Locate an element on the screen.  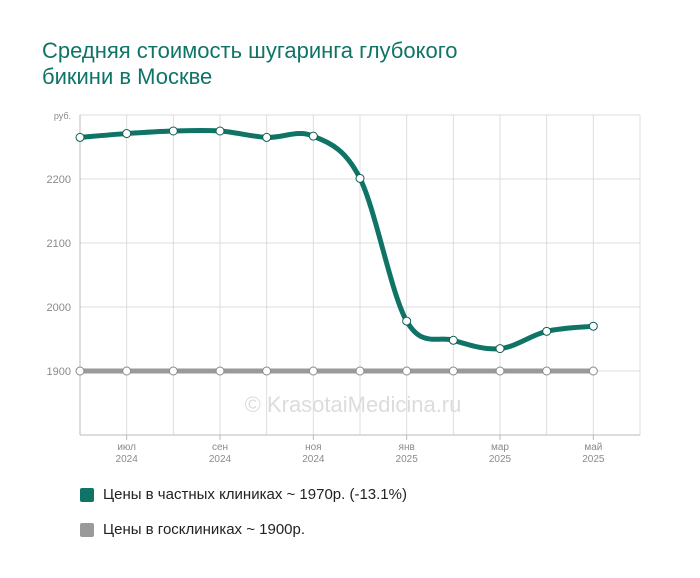
chart-title-line-1: Средняя стоимость шугаринга глубокого is located at coordinates (250, 50).